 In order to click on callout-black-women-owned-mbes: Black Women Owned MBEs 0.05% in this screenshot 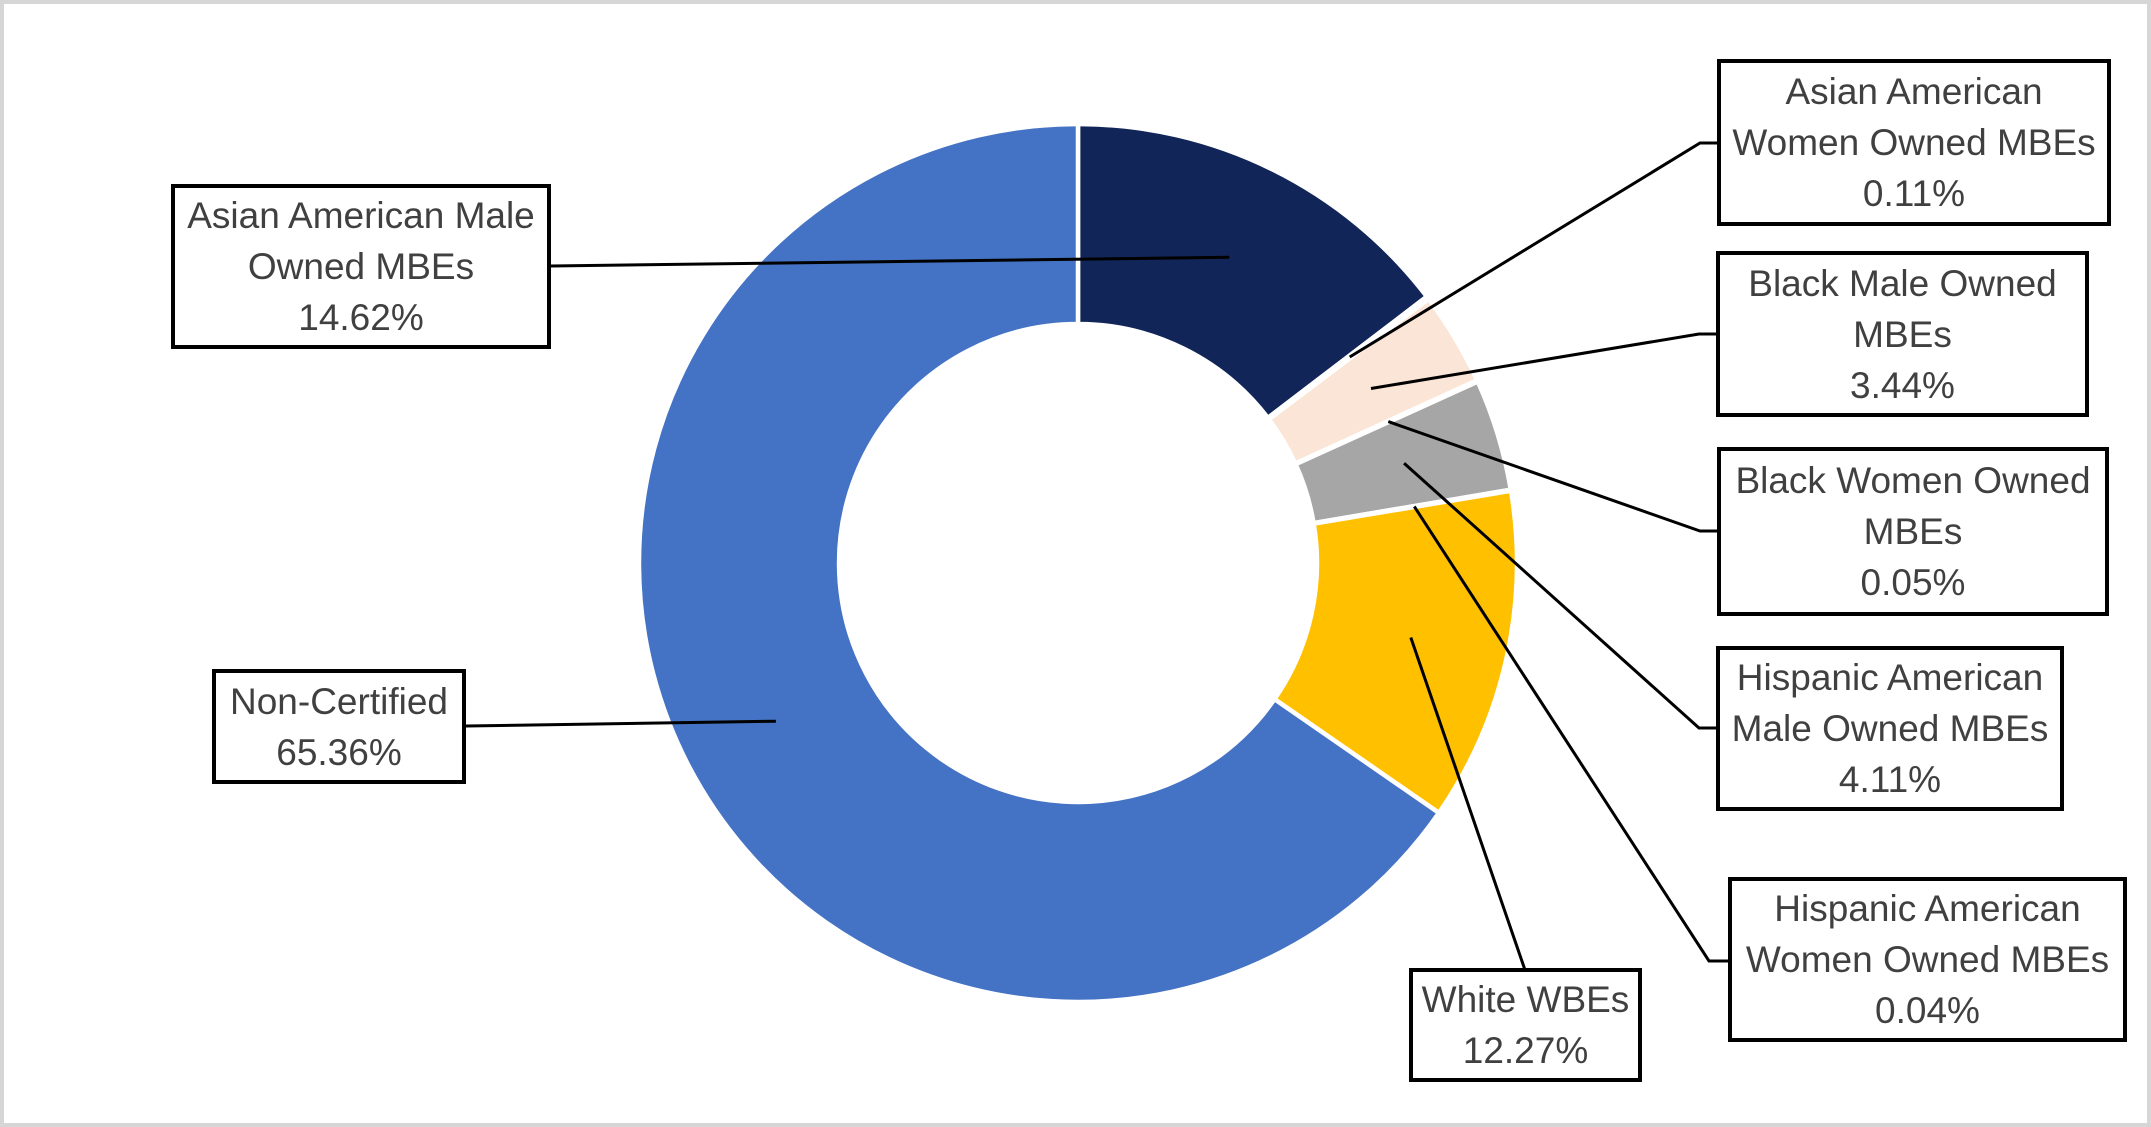, I will do `click(1913, 531)`.